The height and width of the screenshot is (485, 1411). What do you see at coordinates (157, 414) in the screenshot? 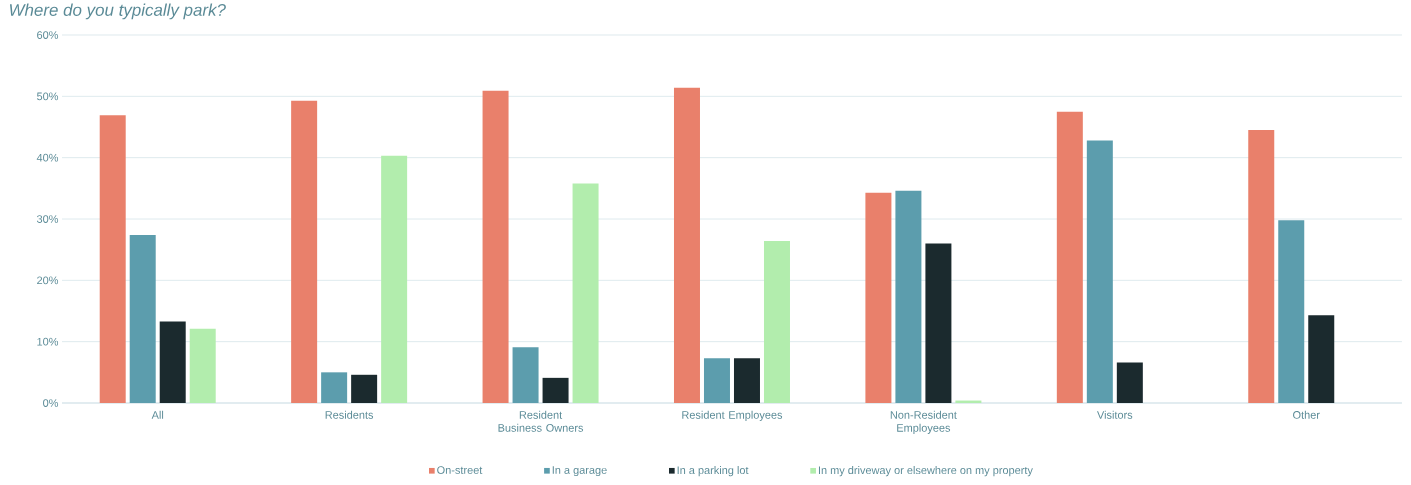
I see `x-tick-label: All` at bounding box center [157, 414].